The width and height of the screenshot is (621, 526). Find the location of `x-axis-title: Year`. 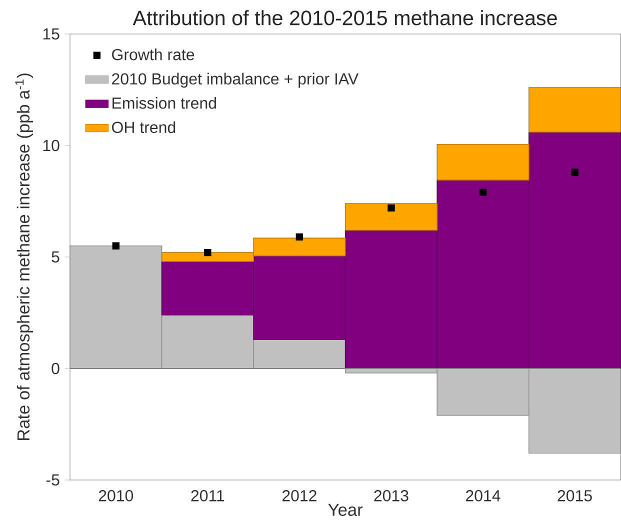

x-axis-title: Year is located at coordinates (345, 510).